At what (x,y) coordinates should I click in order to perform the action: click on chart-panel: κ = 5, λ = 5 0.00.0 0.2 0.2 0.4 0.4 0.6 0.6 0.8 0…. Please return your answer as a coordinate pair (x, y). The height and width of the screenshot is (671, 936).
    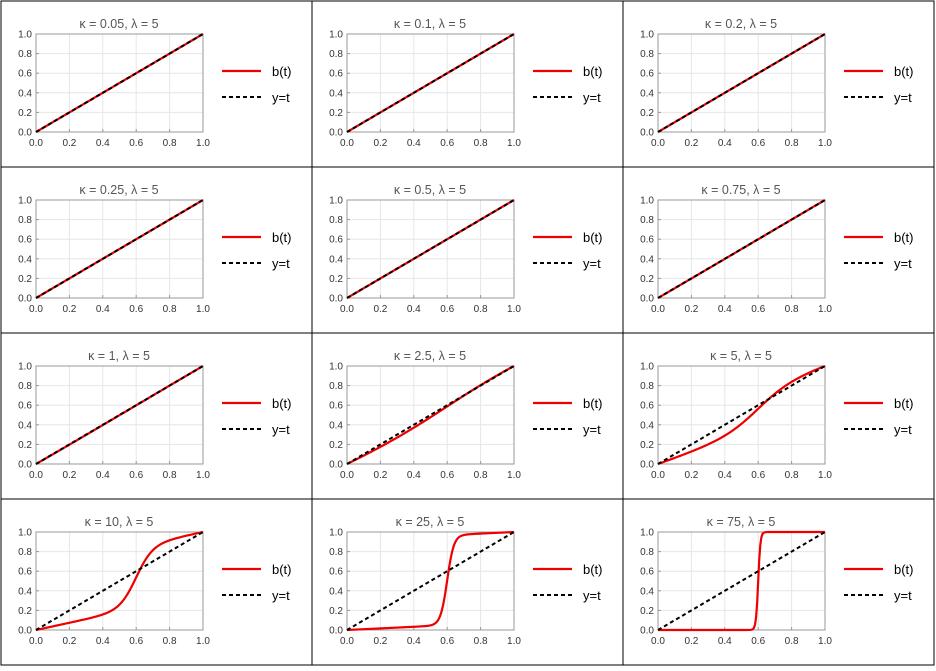
    Looking at the image, I should click on (778, 416).